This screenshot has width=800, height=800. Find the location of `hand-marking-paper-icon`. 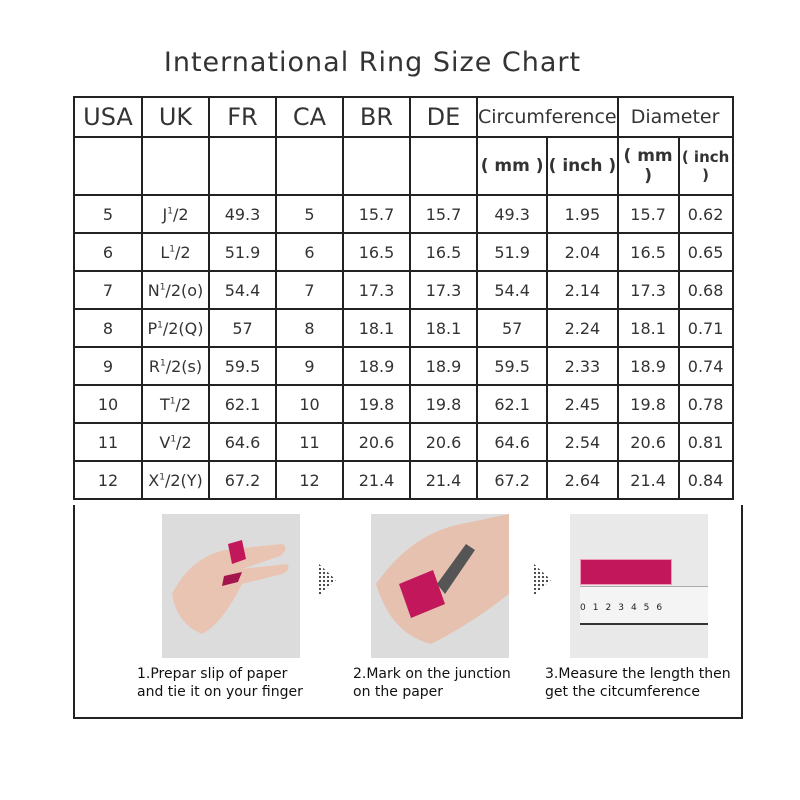

hand-marking-paper-icon is located at coordinates (442, 579).